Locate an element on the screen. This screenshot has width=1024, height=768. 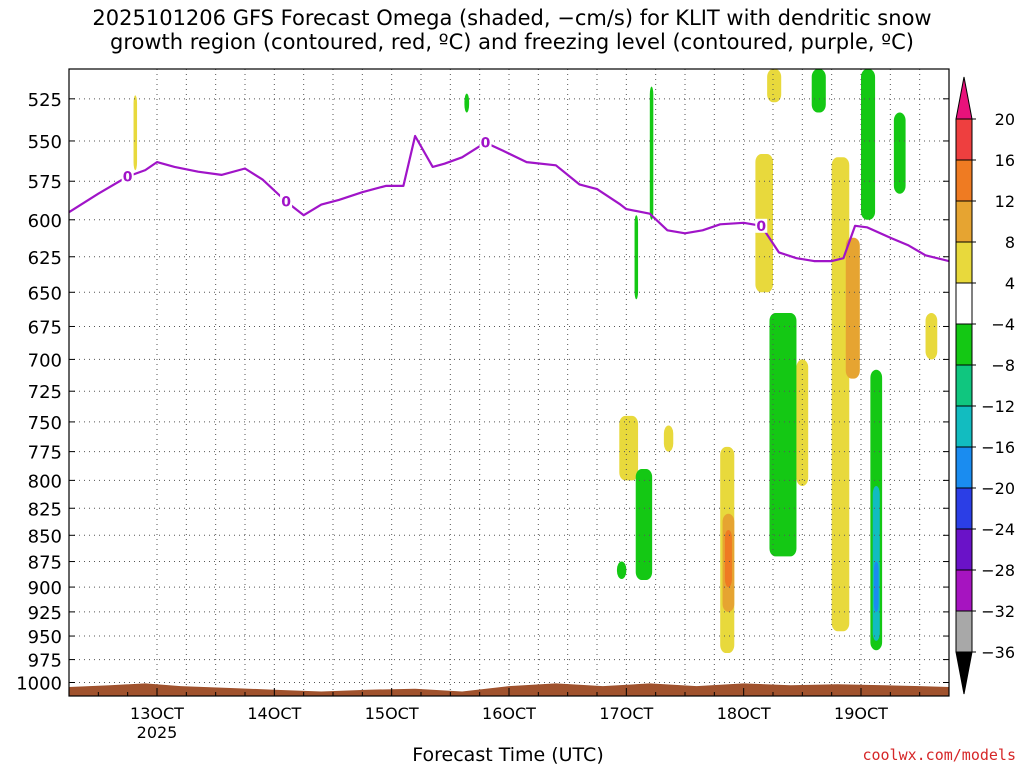
colorbar-bottom-triangle is located at coordinates (964, 673).